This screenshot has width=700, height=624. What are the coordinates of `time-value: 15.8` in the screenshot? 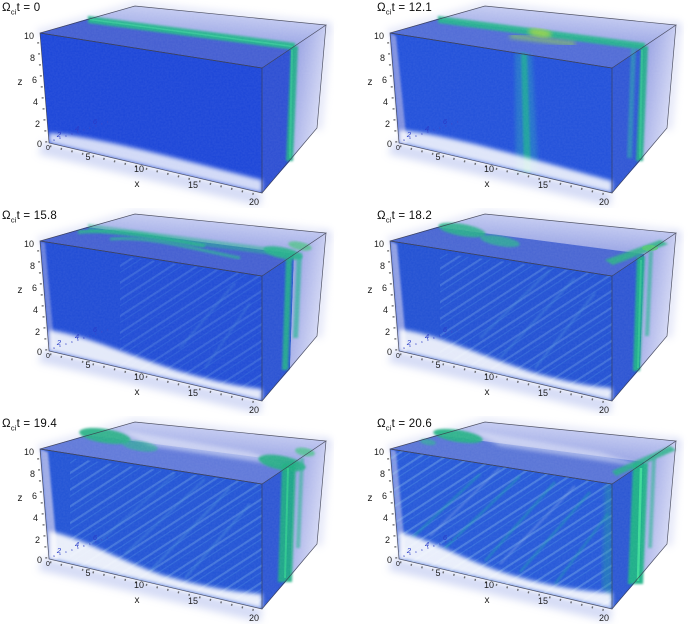 It's located at (45, 216).